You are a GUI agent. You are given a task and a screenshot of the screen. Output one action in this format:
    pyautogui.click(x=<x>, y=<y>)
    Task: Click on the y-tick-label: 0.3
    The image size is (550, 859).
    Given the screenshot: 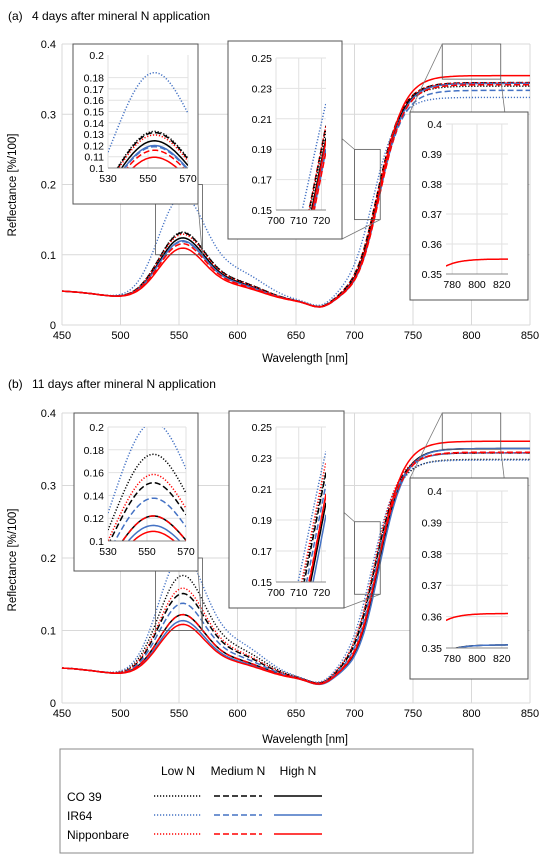 What is the action you would take?
    pyautogui.click(x=48, y=487)
    